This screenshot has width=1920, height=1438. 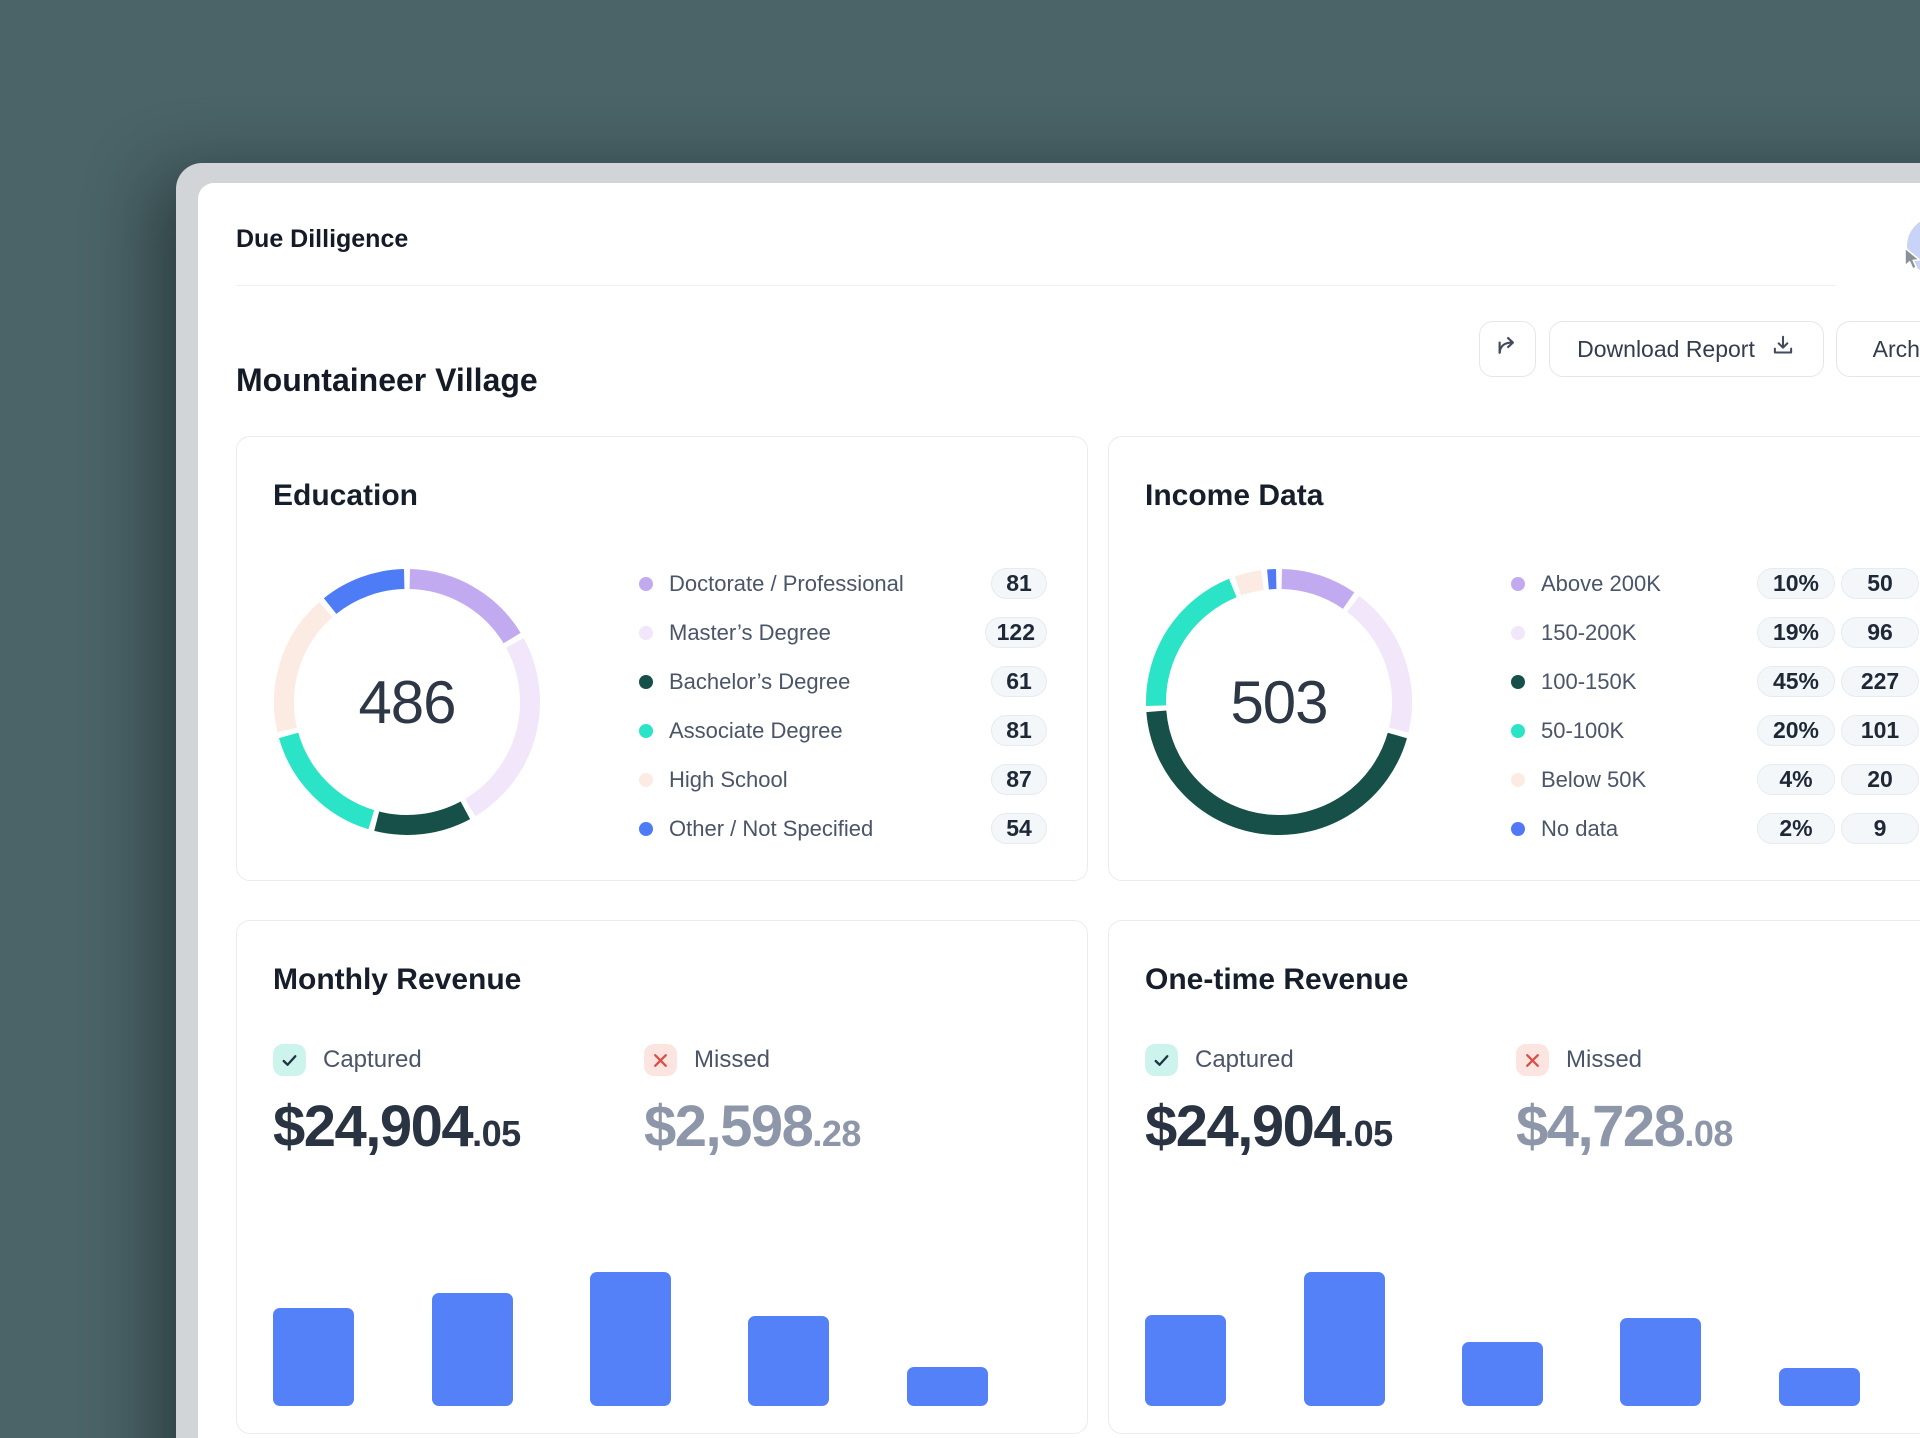 What do you see at coordinates (771, 828) in the screenshot?
I see `legend-label: Other / Not Specified` at bounding box center [771, 828].